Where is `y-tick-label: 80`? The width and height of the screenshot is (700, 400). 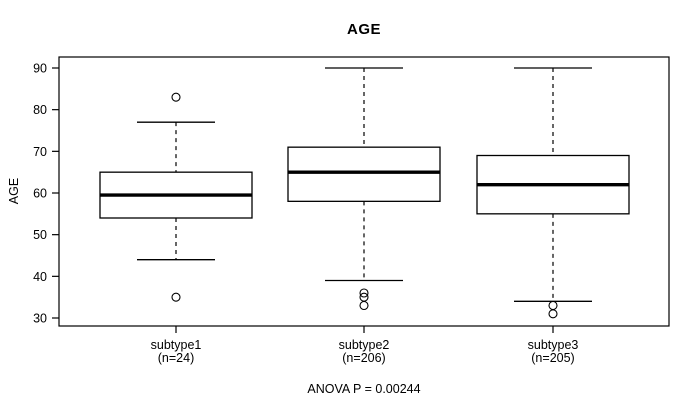 y-tick-label: 80 is located at coordinates (40, 110).